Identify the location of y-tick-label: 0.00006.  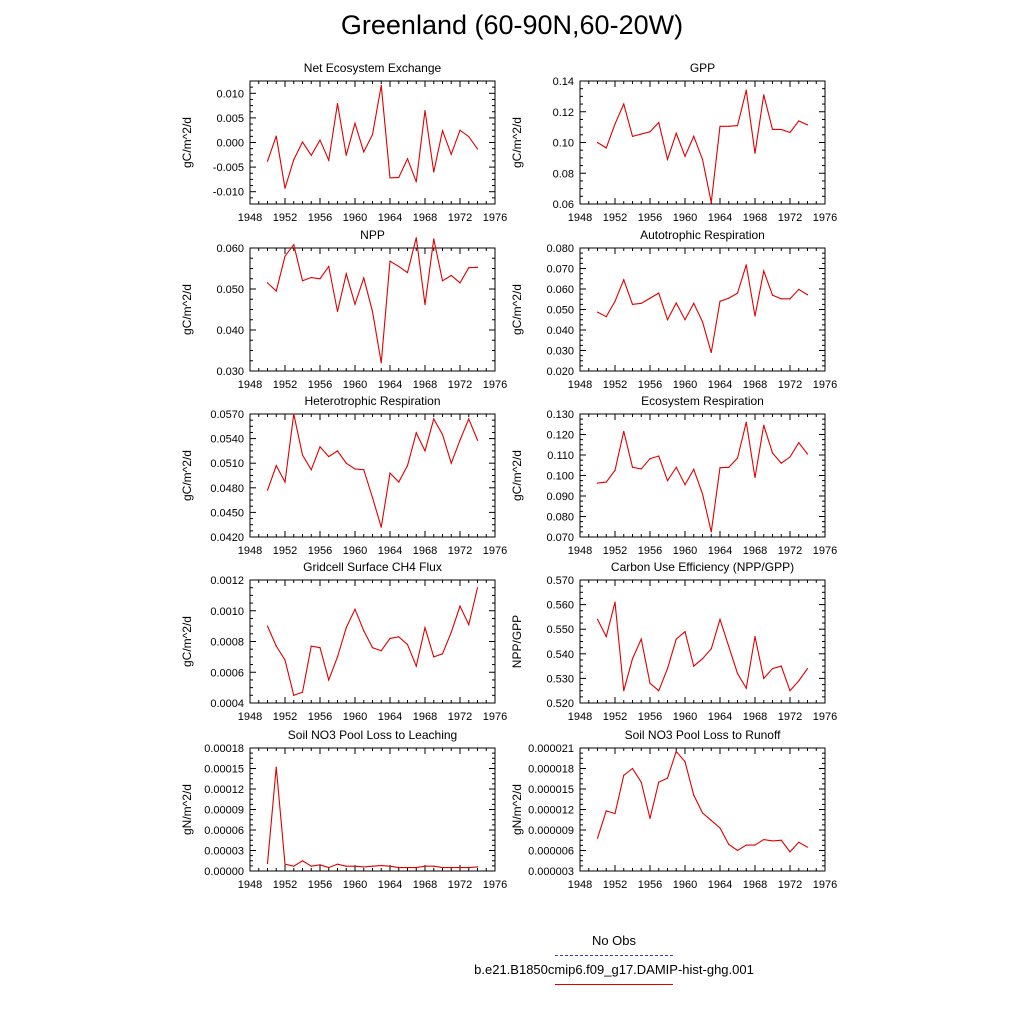
(224, 831).